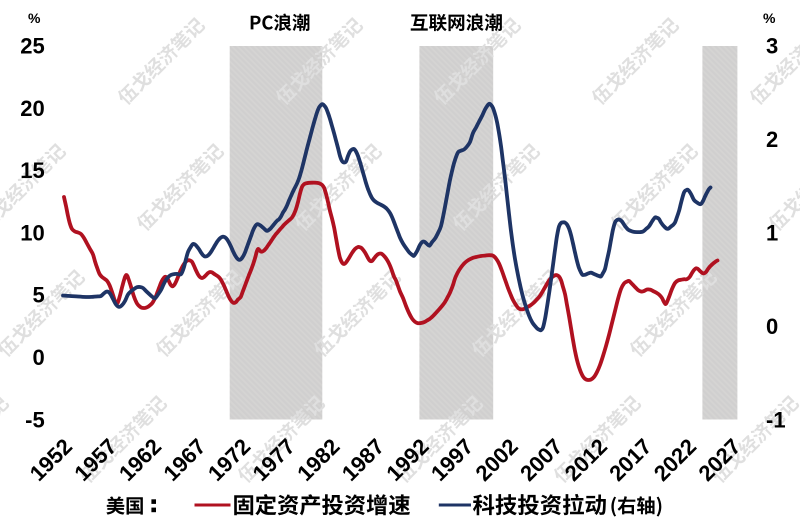 This screenshot has width=800, height=528. I want to click on svg-text: 5, so click(38, 295).